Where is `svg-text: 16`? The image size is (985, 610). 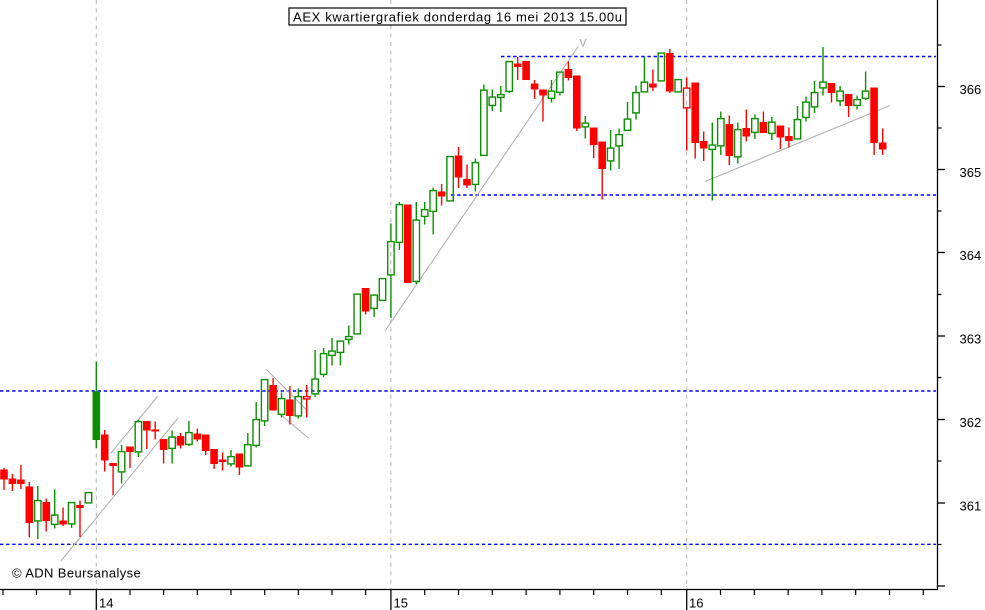 svg-text: 16 is located at coordinates (696, 603).